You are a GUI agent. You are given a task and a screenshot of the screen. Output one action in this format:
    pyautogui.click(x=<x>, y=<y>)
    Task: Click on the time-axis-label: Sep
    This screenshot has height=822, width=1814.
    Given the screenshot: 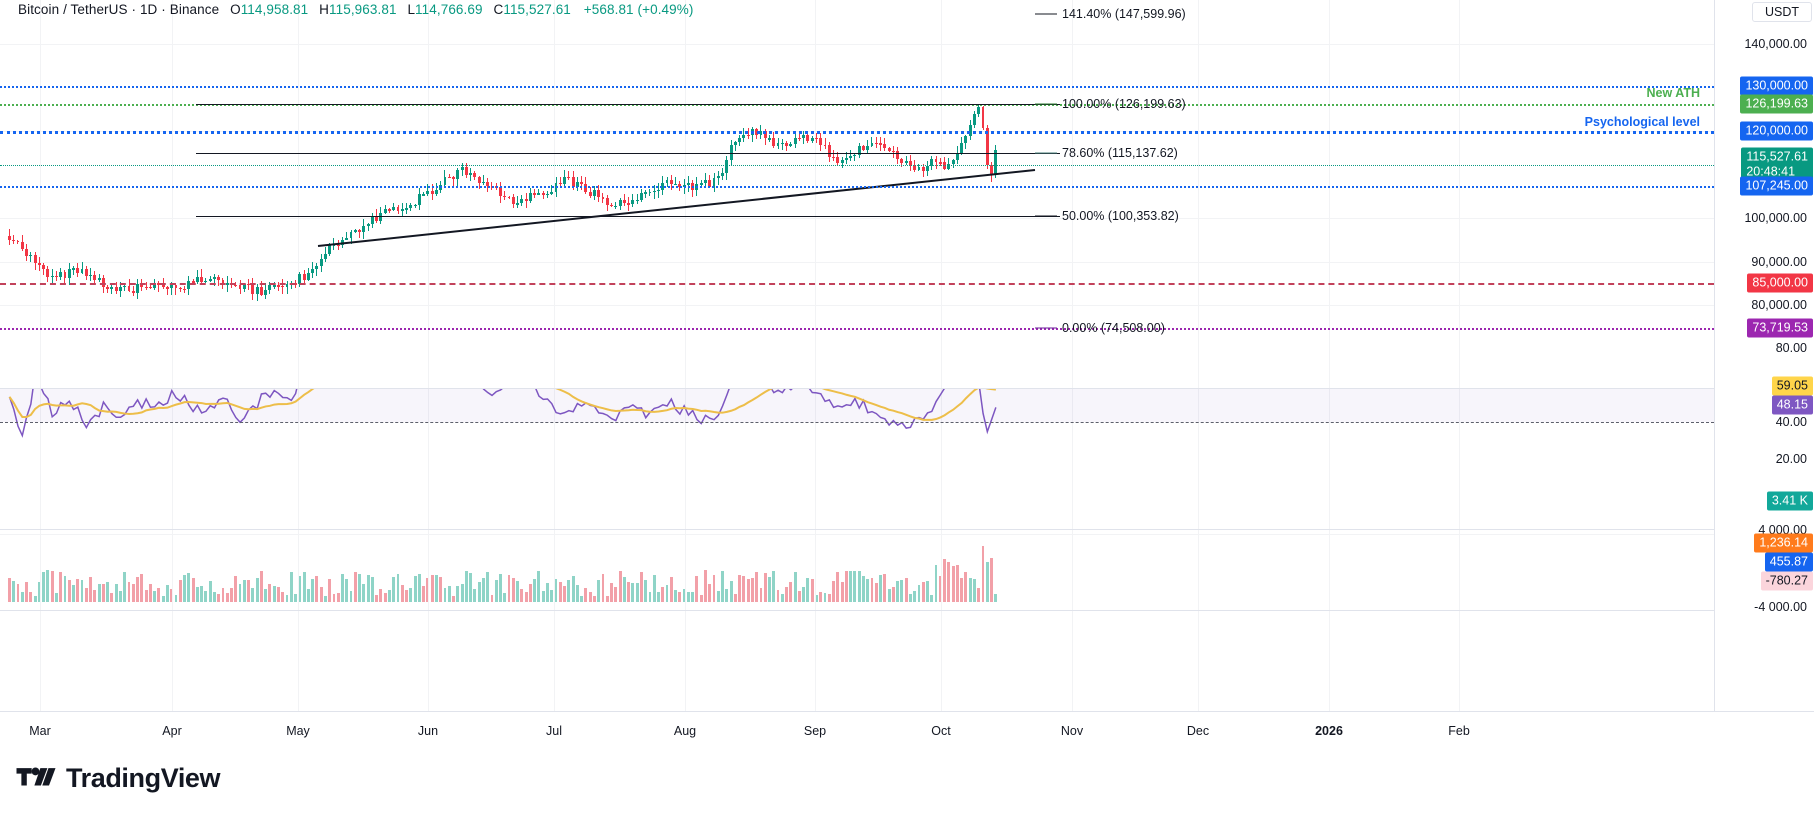 What is the action you would take?
    pyautogui.click(x=815, y=731)
    